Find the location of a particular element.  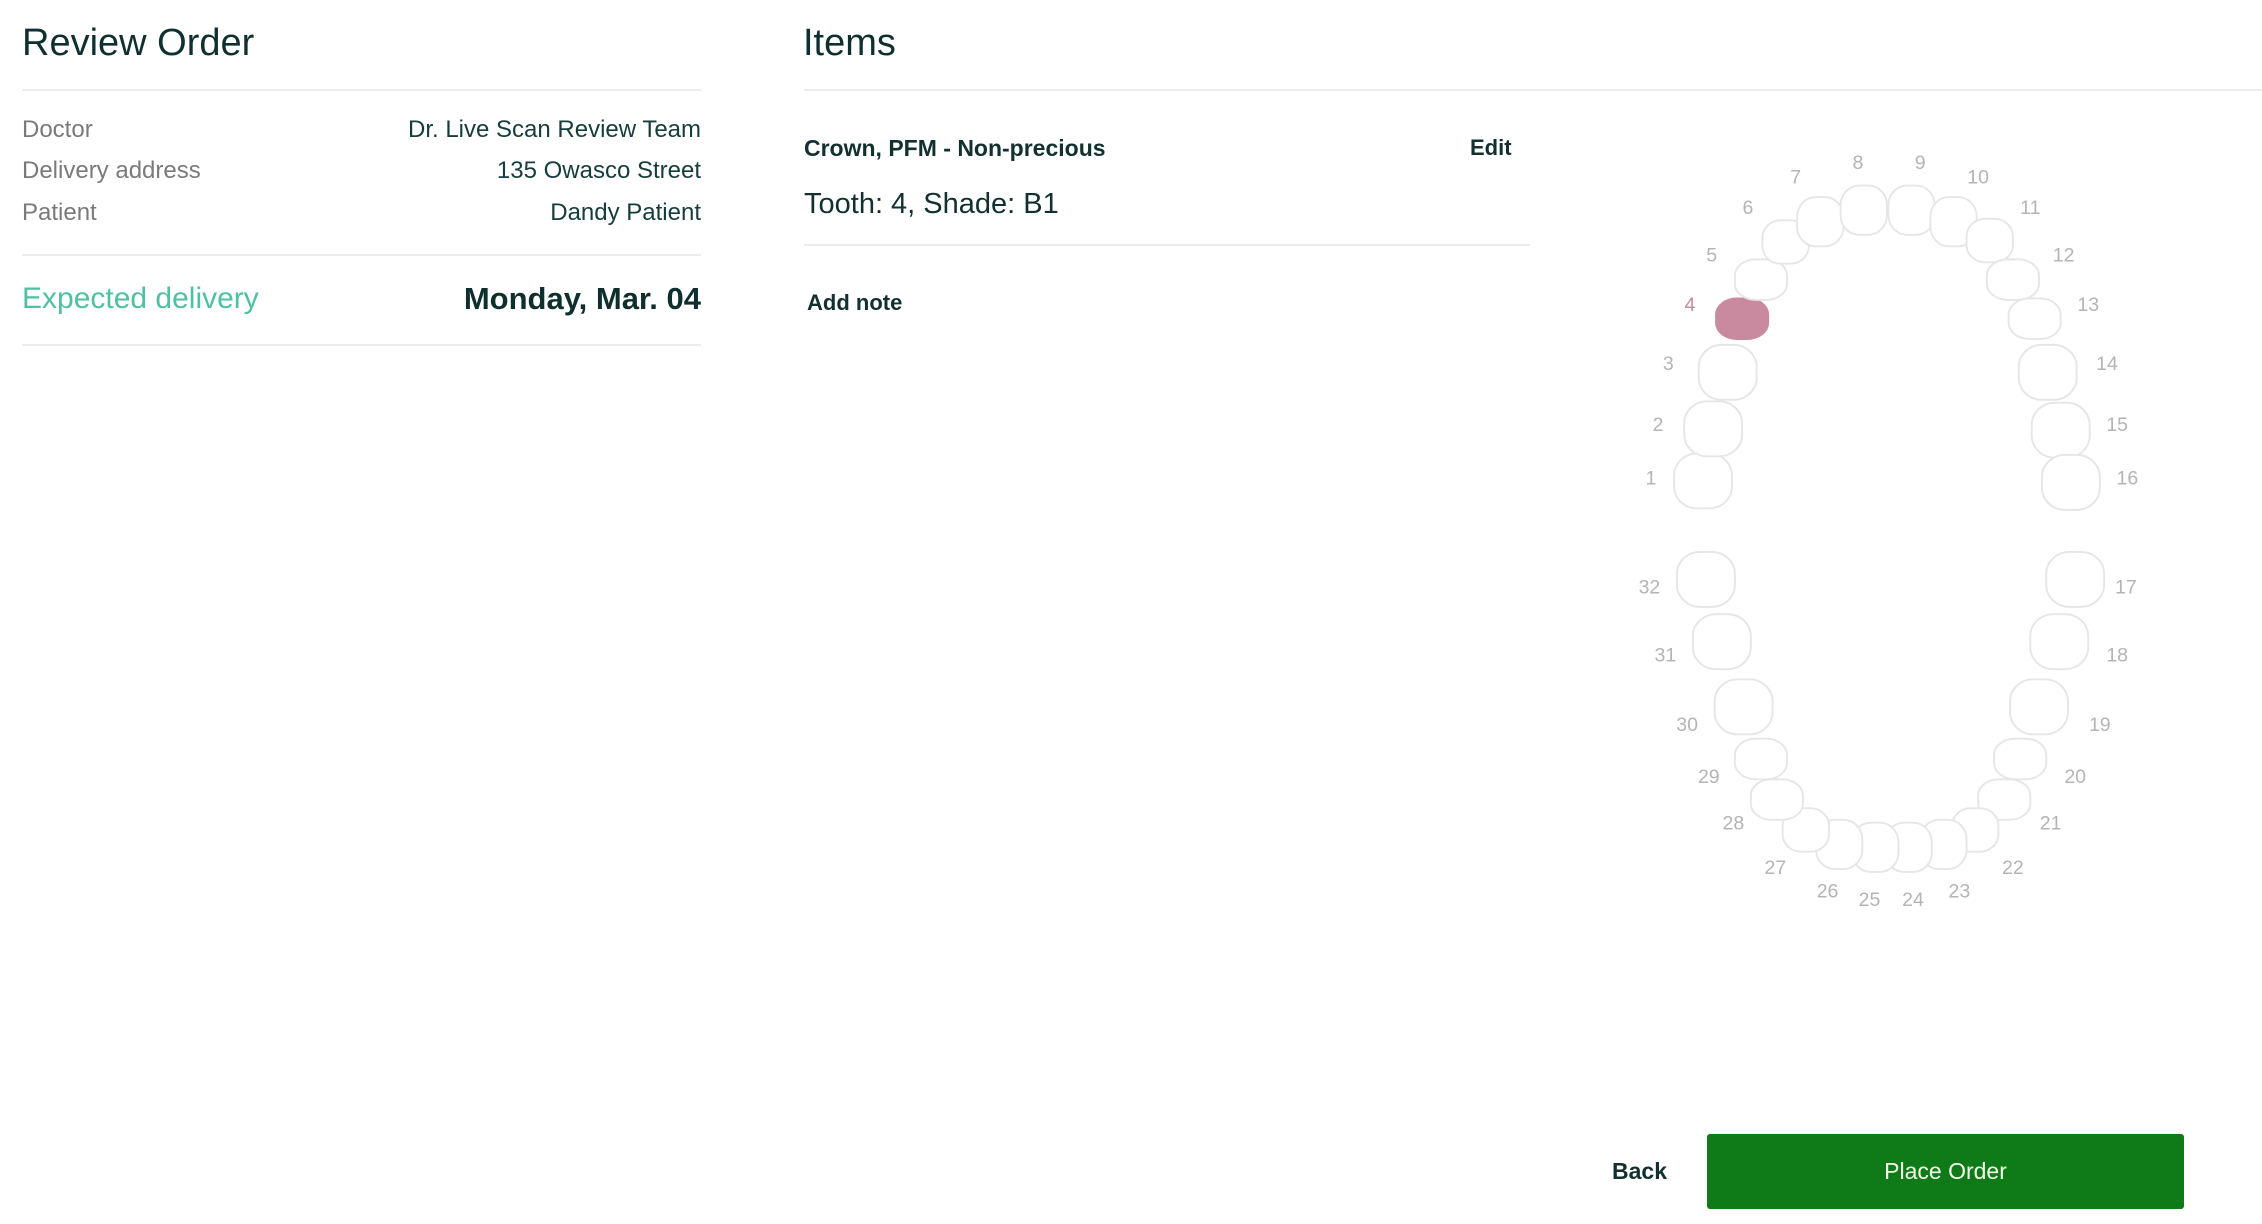

patient-value: Dandy Patient is located at coordinates (625, 212).